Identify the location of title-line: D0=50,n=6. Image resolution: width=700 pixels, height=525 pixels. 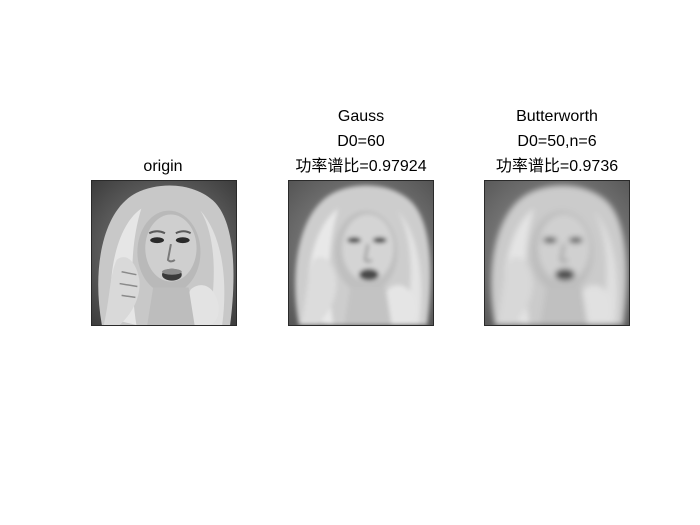
(557, 141).